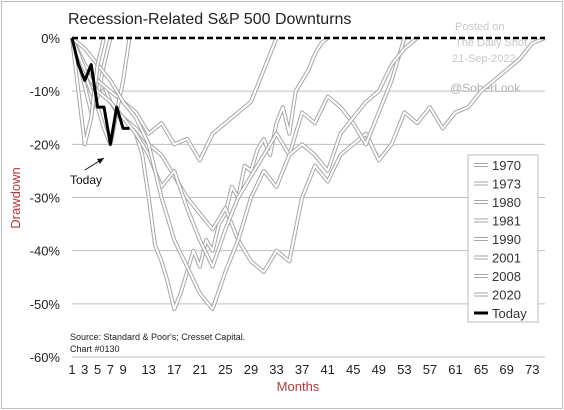 Image resolution: width=564 pixels, height=410 pixels. I want to click on x-tick-label: 13, so click(148, 369).